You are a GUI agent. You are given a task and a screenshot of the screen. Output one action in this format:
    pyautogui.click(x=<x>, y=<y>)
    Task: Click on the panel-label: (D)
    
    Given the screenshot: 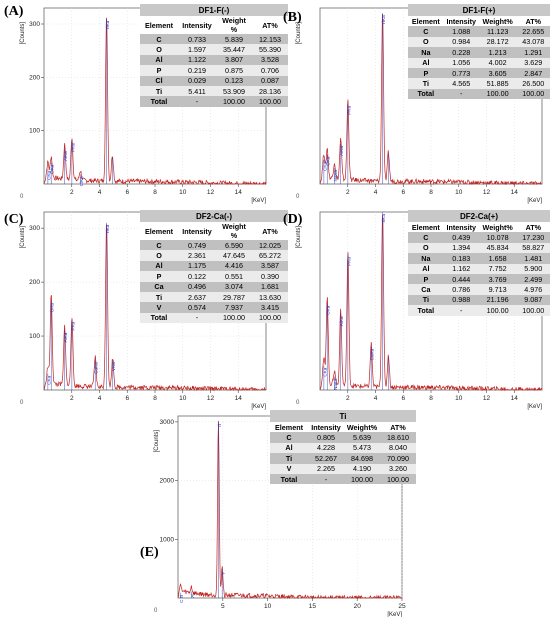 What is the action you would take?
    pyautogui.click(x=293, y=219)
    